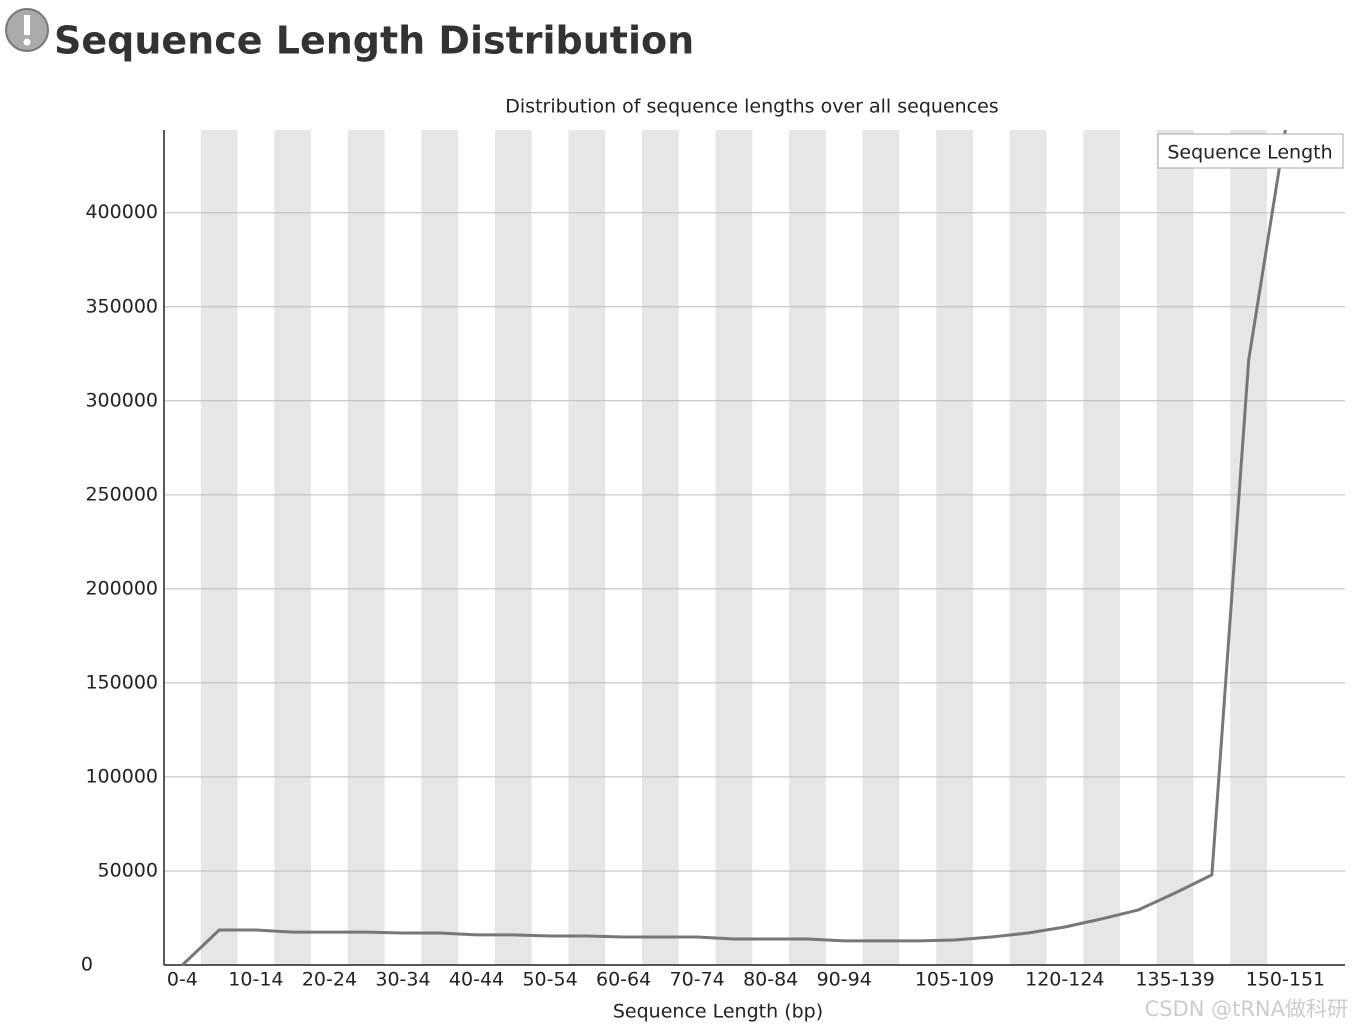 This screenshot has height=1036, width=1353. I want to click on legend-label: Sequence Length, so click(1249, 153).